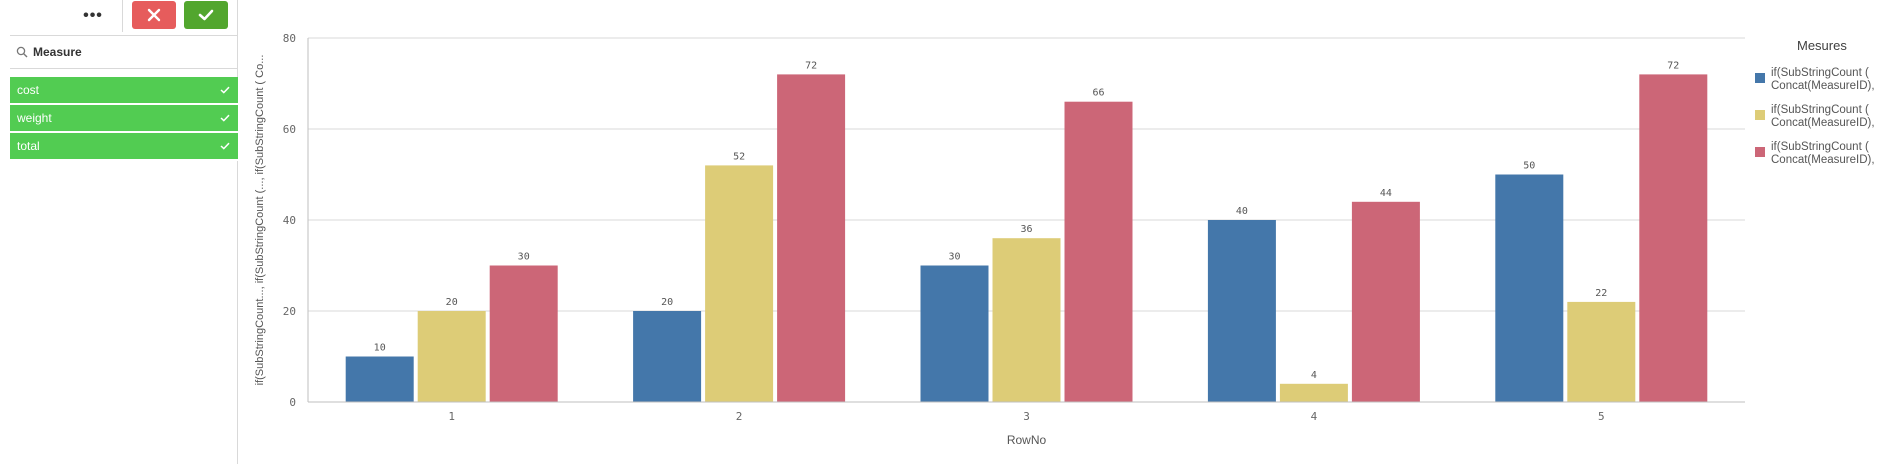 The image size is (1889, 469). I want to click on y-tick-label: 0, so click(292, 402).